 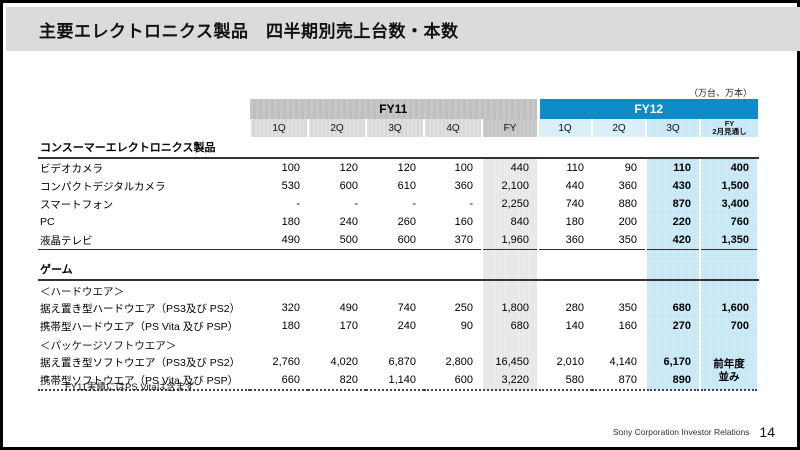 I want to click on row-label: 据え置き型ハードウエア（PS3及び PS2）, so click(x=140, y=308).